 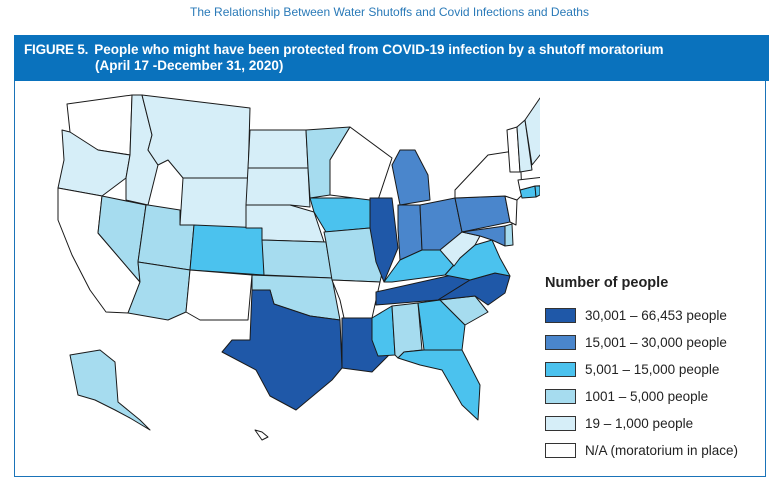 I want to click on state-ri, so click(x=537, y=191).